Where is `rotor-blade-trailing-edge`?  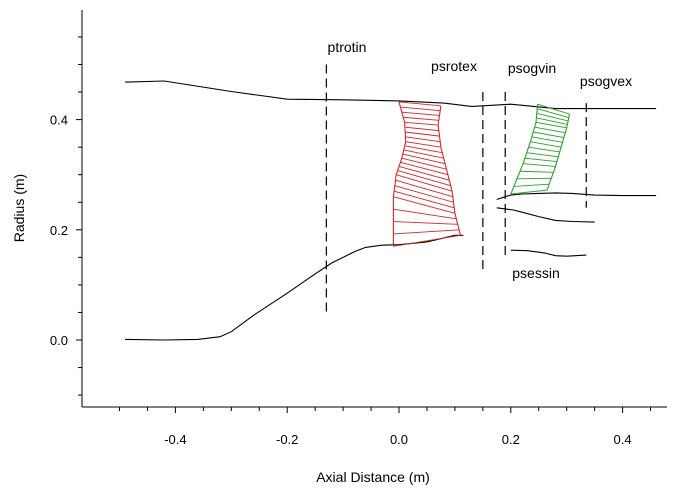
rotor-blade-trailing-edge is located at coordinates (449, 170).